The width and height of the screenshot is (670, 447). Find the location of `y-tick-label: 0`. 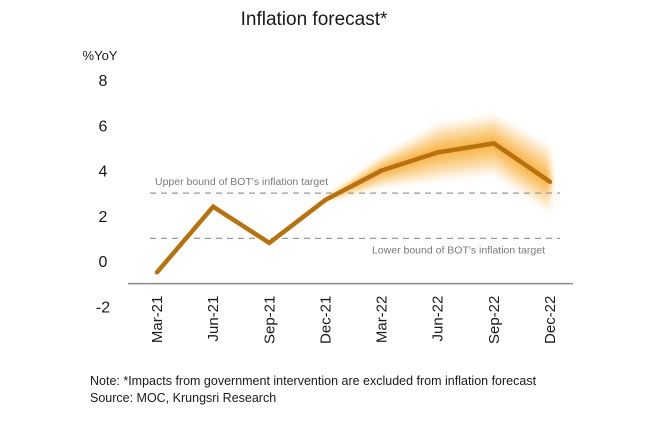

y-tick-label: 0 is located at coordinates (103, 262).